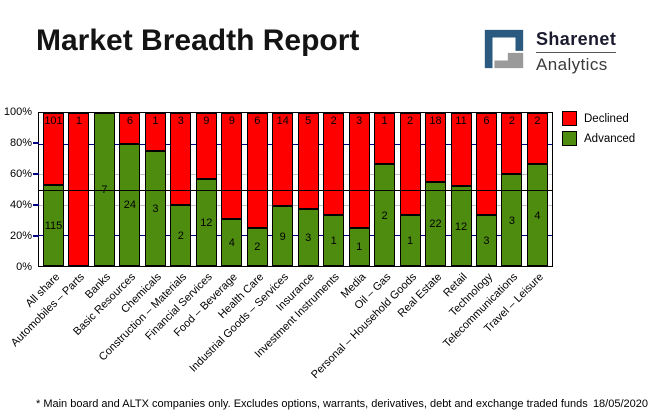 This screenshot has height=420, width=655. Describe the element at coordinates (576, 39) in the screenshot. I see `logo-brand: Sharenet` at that location.